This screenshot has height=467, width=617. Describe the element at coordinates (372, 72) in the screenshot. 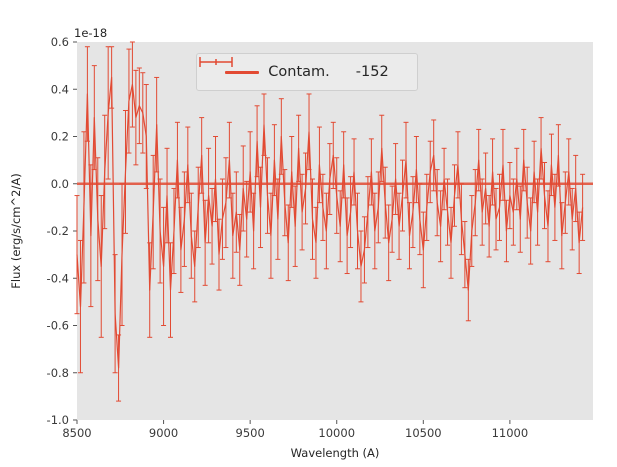

I see `legend-label-152: -152` at that location.